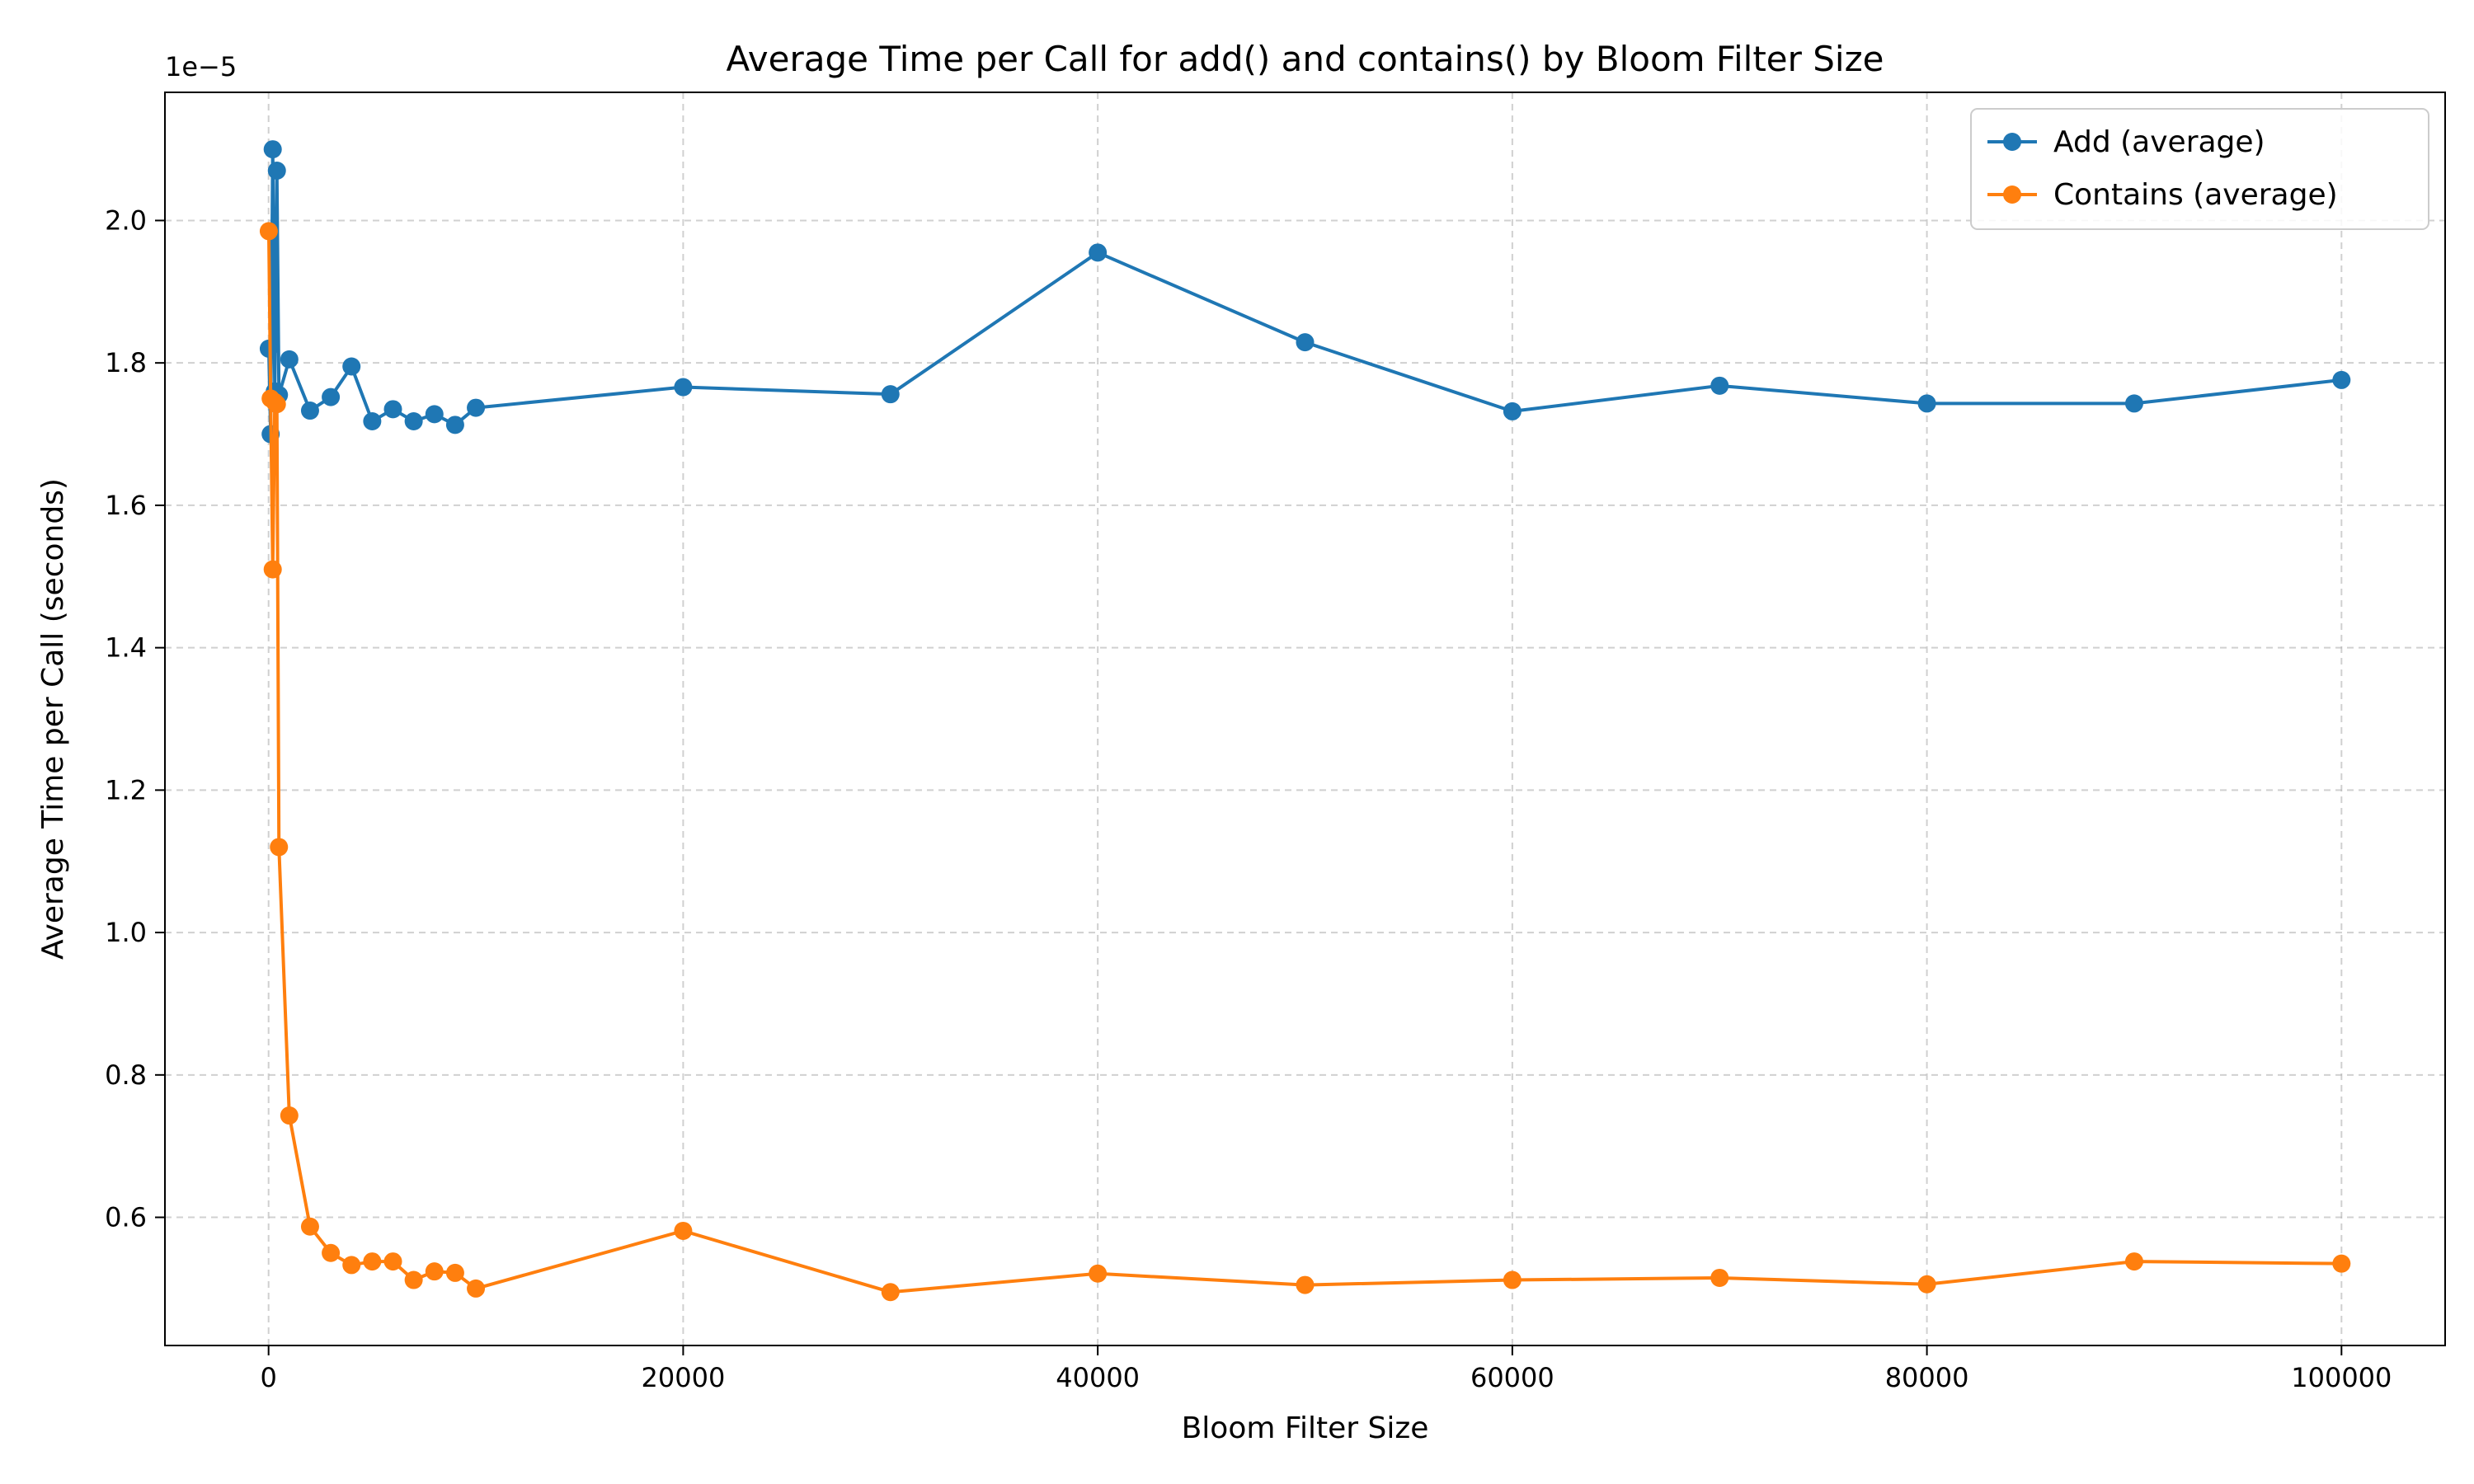  I want to click on y-tick-label: 2.0, so click(126, 220).